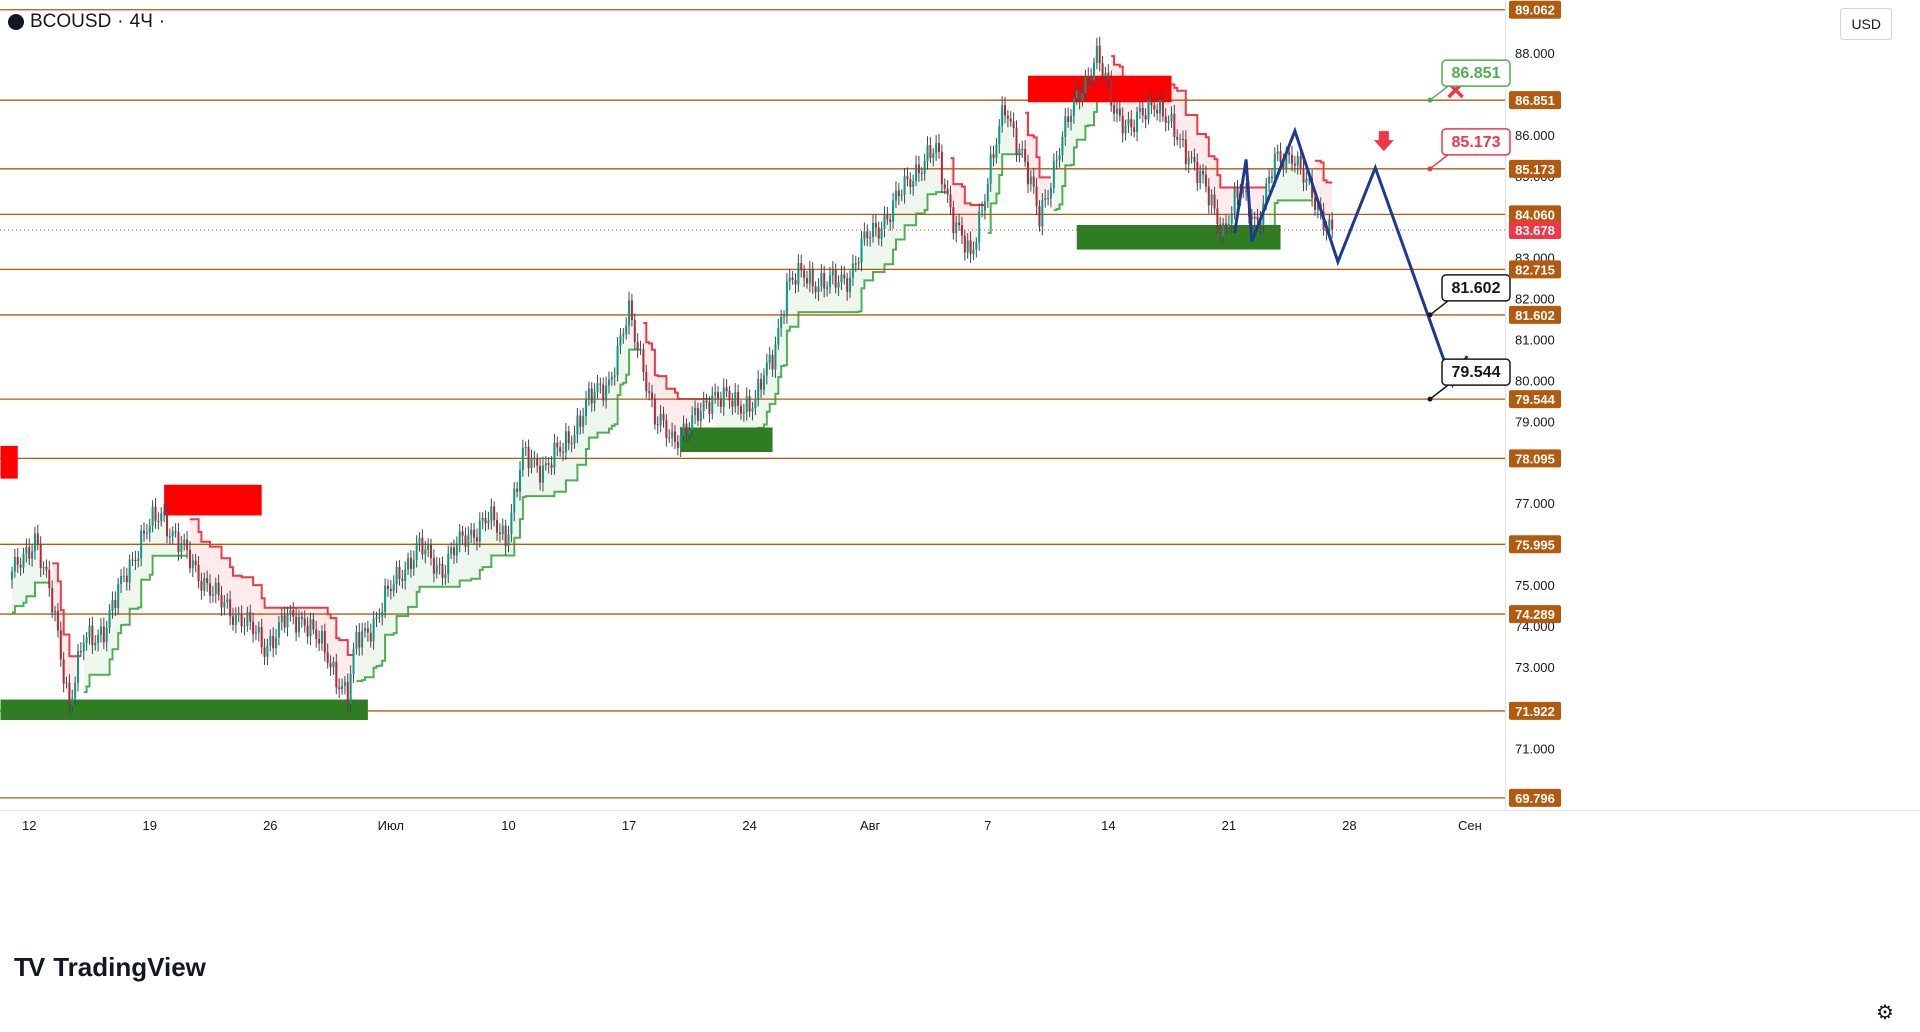 This screenshot has width=1920, height=1032. I want to click on tradingview-logo: TV TradingView, so click(110, 967).